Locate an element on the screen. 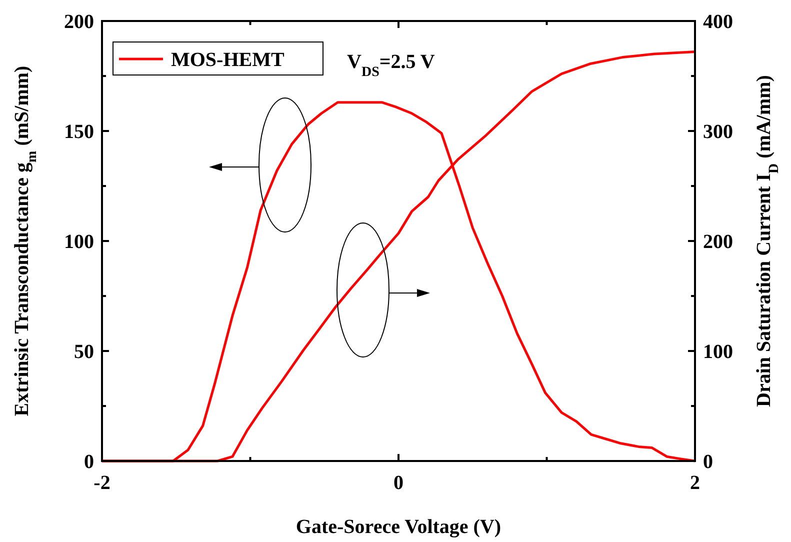 This screenshot has height=542, width=791. y2-tick-label: 300 is located at coordinates (718, 132).